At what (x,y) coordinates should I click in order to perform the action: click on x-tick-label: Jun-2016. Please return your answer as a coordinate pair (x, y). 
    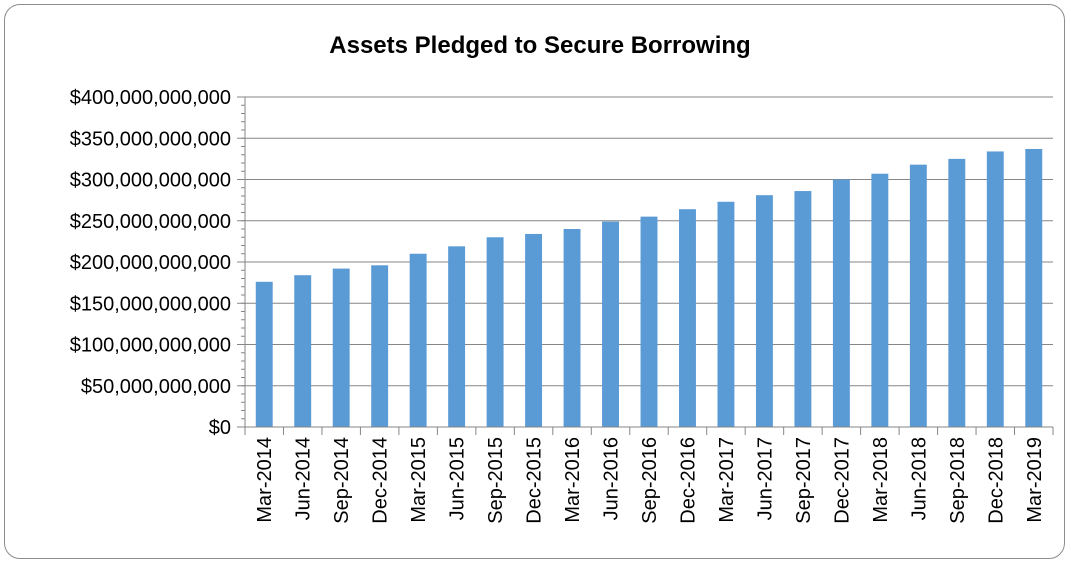
    Looking at the image, I should click on (612, 478).